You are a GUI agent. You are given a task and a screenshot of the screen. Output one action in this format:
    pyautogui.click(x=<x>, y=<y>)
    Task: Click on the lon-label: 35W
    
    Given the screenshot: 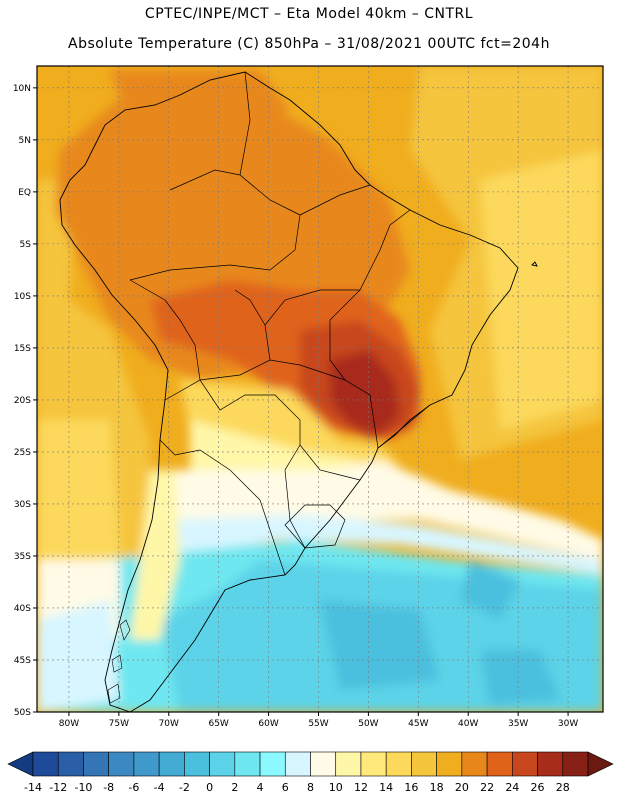 What is the action you would take?
    pyautogui.click(x=518, y=724)
    